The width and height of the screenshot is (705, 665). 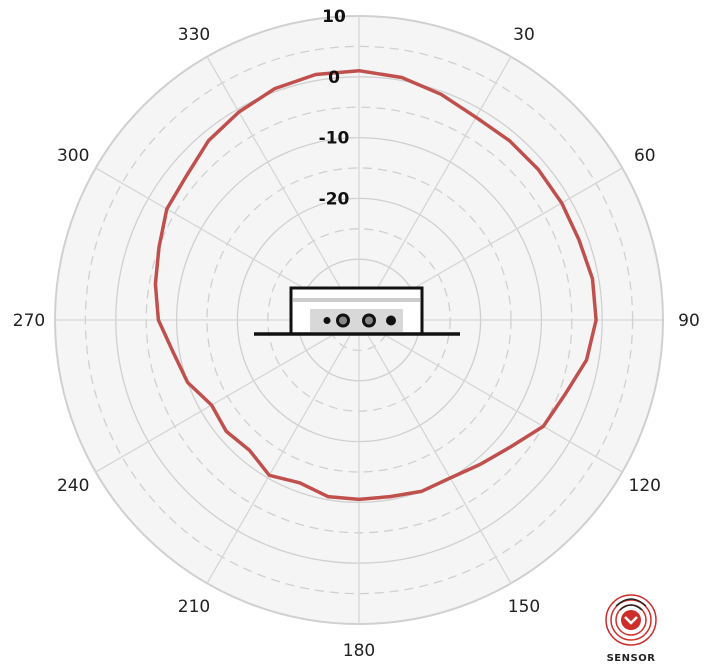 What do you see at coordinates (631, 629) in the screenshot?
I see `sensor-logo: SENSOR` at bounding box center [631, 629].